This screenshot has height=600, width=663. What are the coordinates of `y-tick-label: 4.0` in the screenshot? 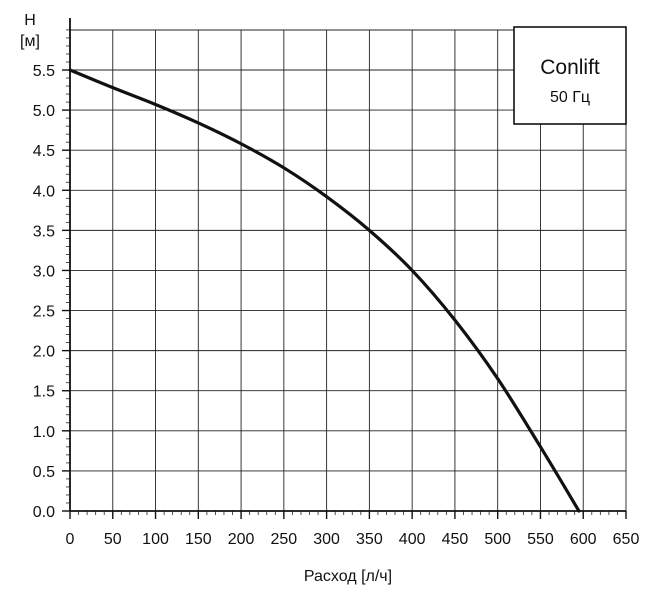 It's located at (44, 191).